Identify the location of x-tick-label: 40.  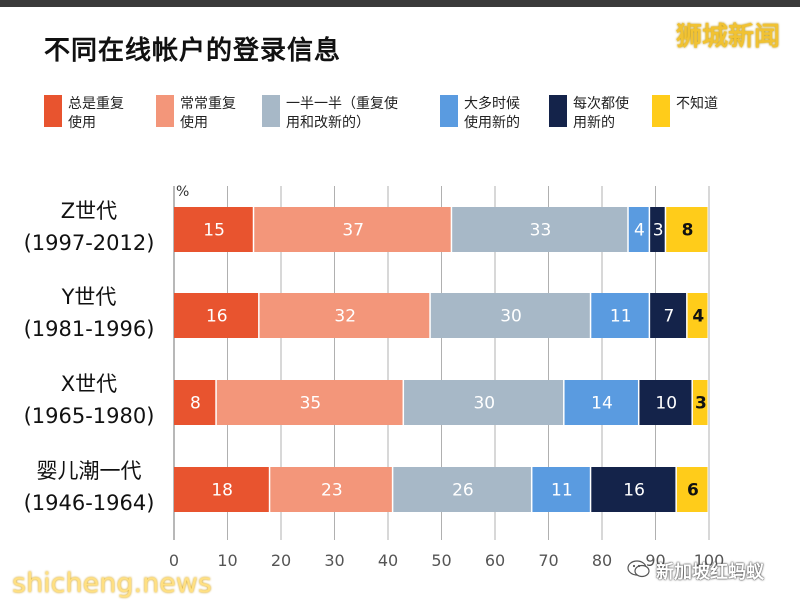
(388, 560).